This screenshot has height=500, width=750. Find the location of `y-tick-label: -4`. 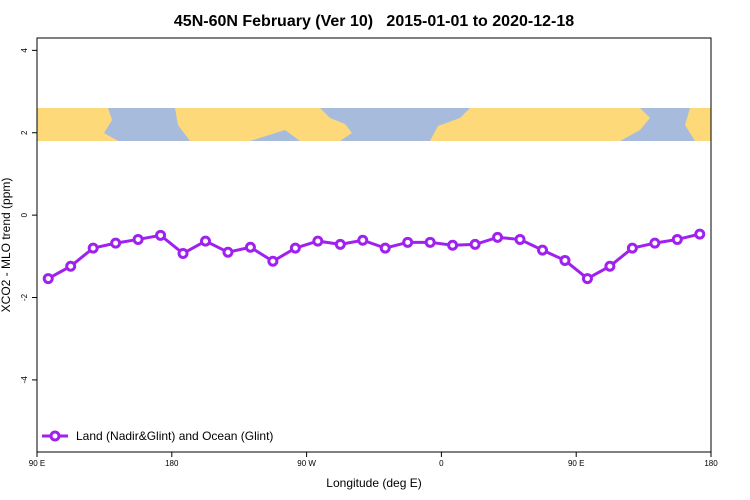

y-tick-label: -4 is located at coordinates (24, 380).